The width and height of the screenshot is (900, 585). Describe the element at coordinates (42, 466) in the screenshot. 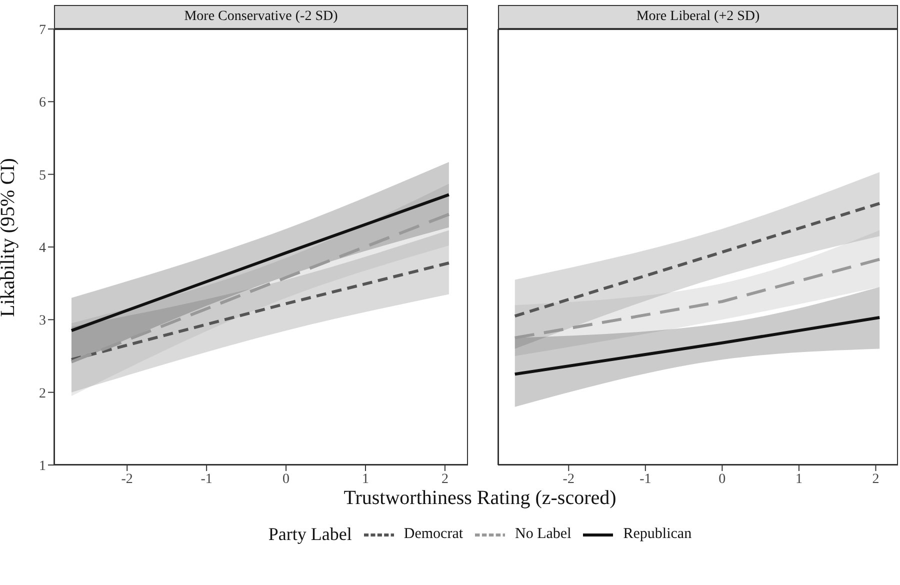

I see `y-tick-label: 1` at that location.